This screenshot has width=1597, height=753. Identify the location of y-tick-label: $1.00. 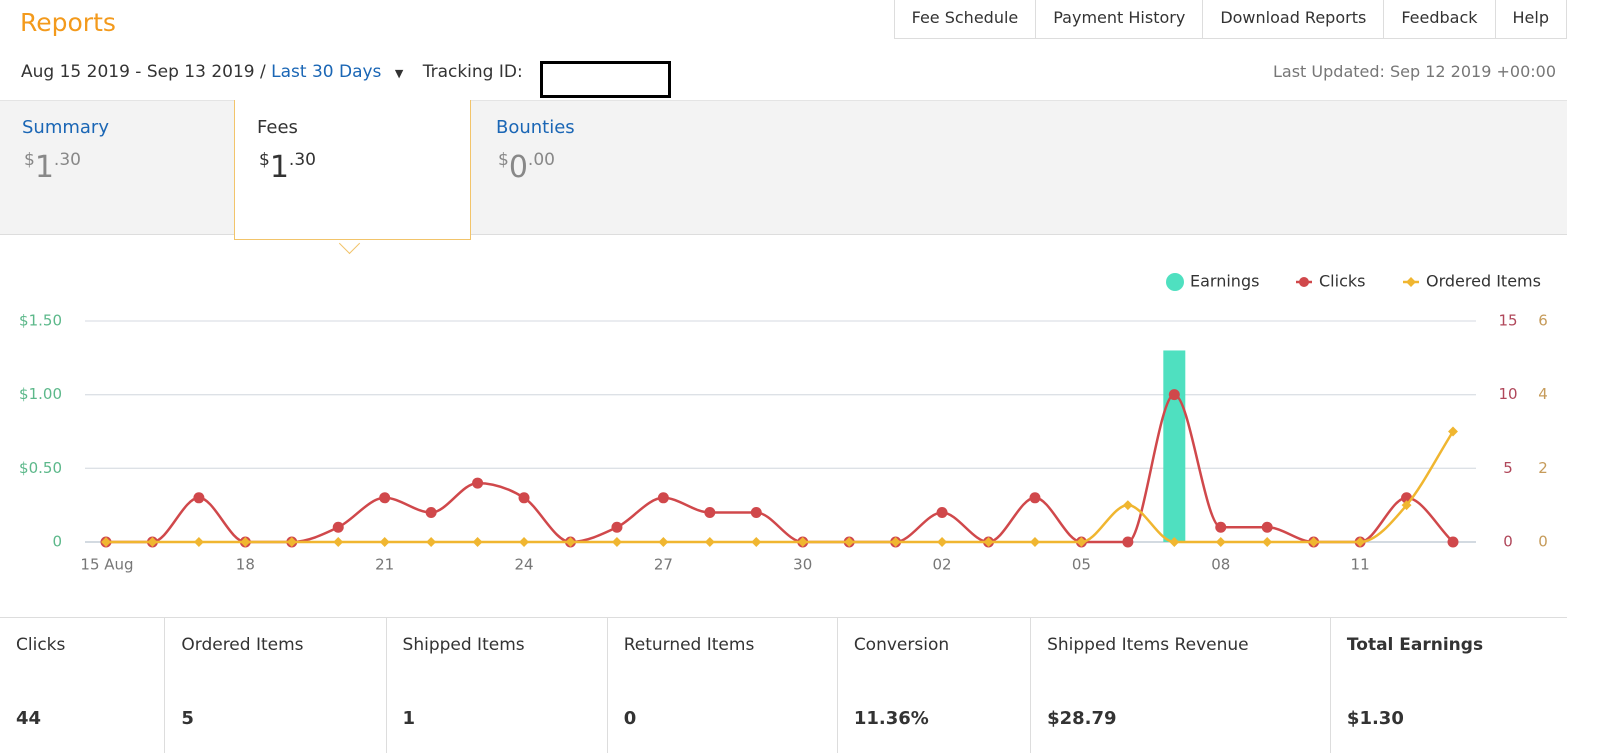
(40, 394).